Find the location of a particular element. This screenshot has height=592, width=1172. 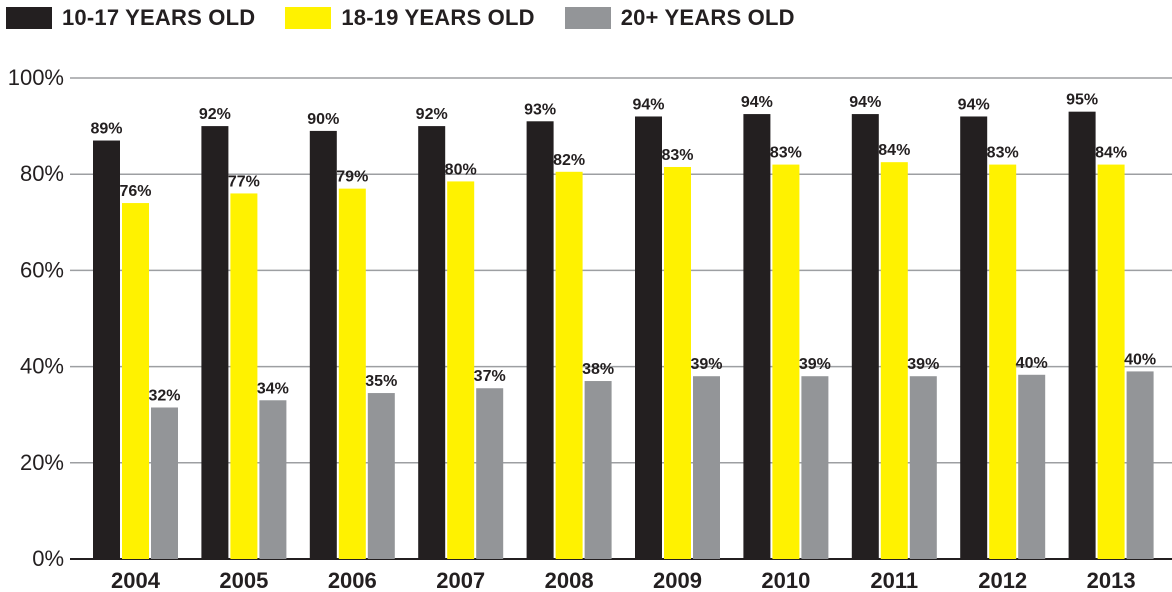

legend-label-10-17: 10-17 YEARS OLD is located at coordinates (159, 17).